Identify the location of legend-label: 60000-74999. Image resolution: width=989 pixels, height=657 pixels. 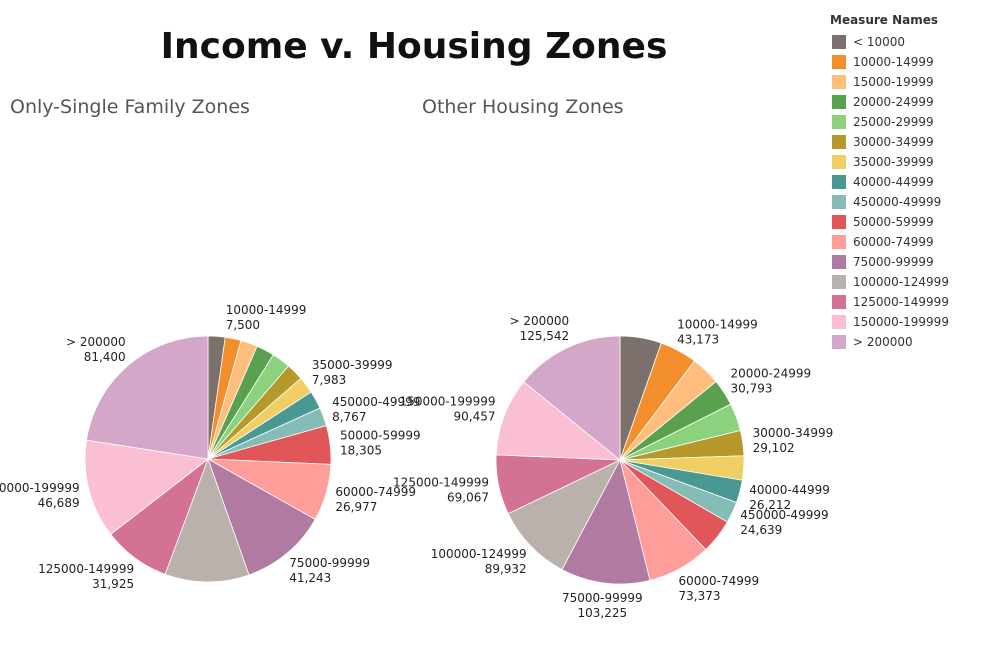
(893, 242).